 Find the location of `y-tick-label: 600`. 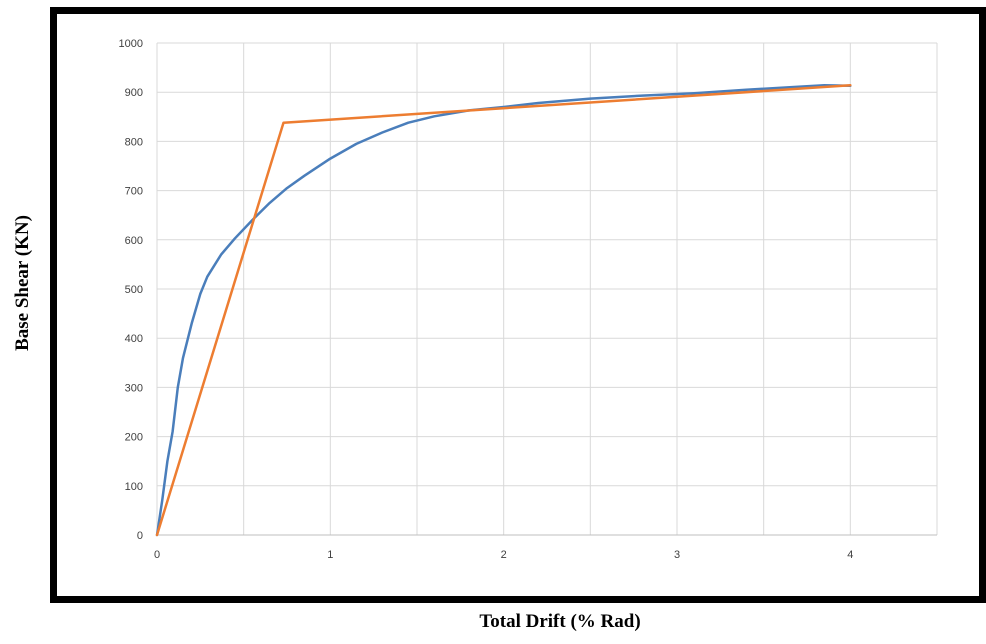

y-tick-label: 600 is located at coordinates (134, 241).